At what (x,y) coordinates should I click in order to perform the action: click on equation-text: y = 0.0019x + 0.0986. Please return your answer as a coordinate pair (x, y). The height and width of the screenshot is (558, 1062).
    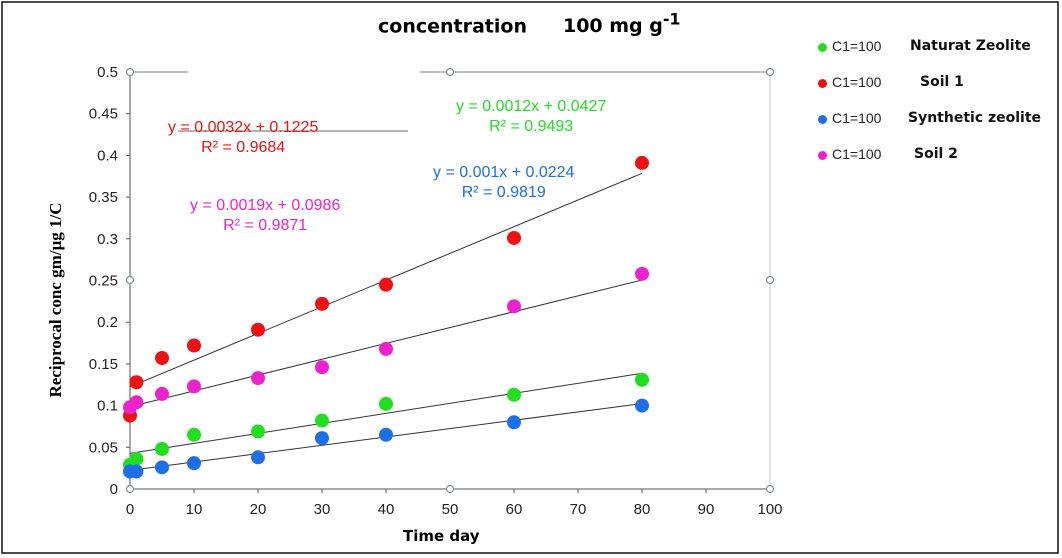
    Looking at the image, I should click on (265, 205).